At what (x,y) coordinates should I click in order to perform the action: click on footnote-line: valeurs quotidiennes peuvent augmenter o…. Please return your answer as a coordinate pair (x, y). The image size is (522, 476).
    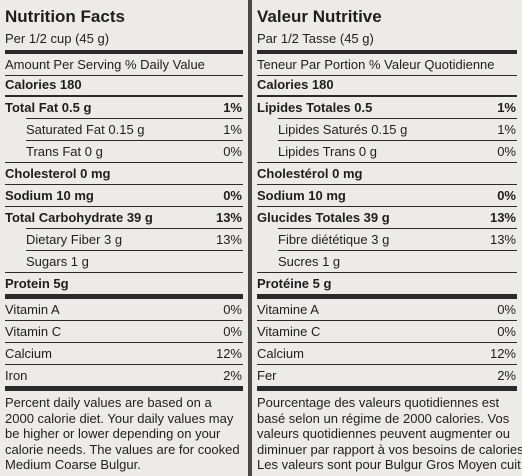
    Looking at the image, I should click on (383, 433).